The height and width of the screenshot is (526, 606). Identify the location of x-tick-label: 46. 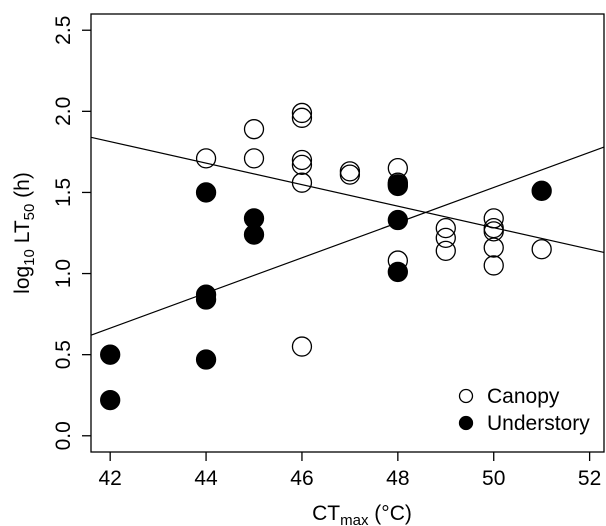
(301, 478).